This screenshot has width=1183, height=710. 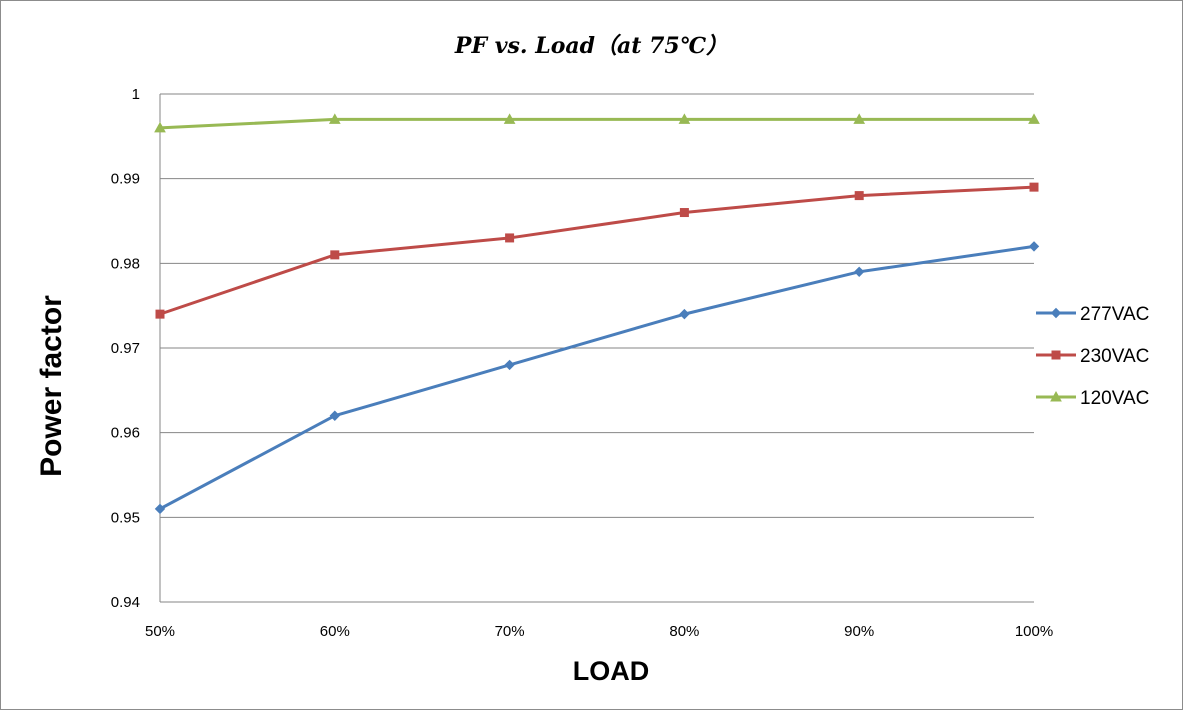 What do you see at coordinates (859, 631) in the screenshot?
I see `x-tick-label: 90%` at bounding box center [859, 631].